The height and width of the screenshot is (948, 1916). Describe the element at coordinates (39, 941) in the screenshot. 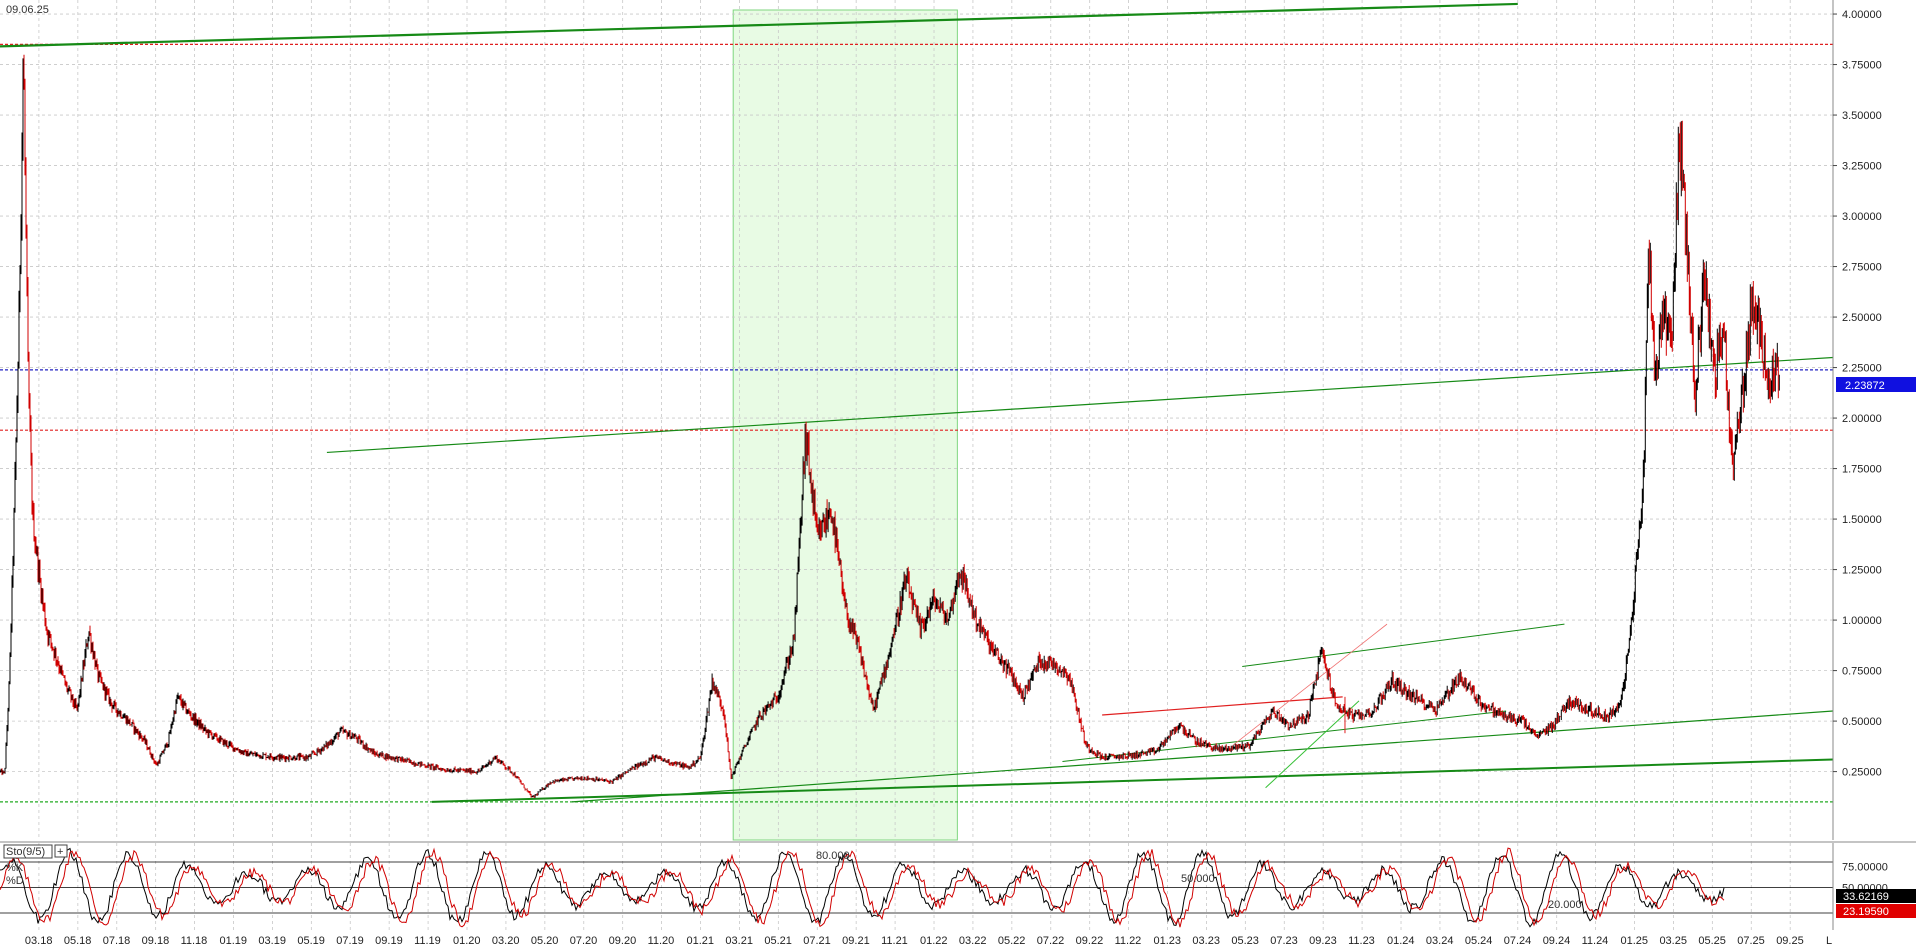

I see `x-tick-label: 03.18` at that location.